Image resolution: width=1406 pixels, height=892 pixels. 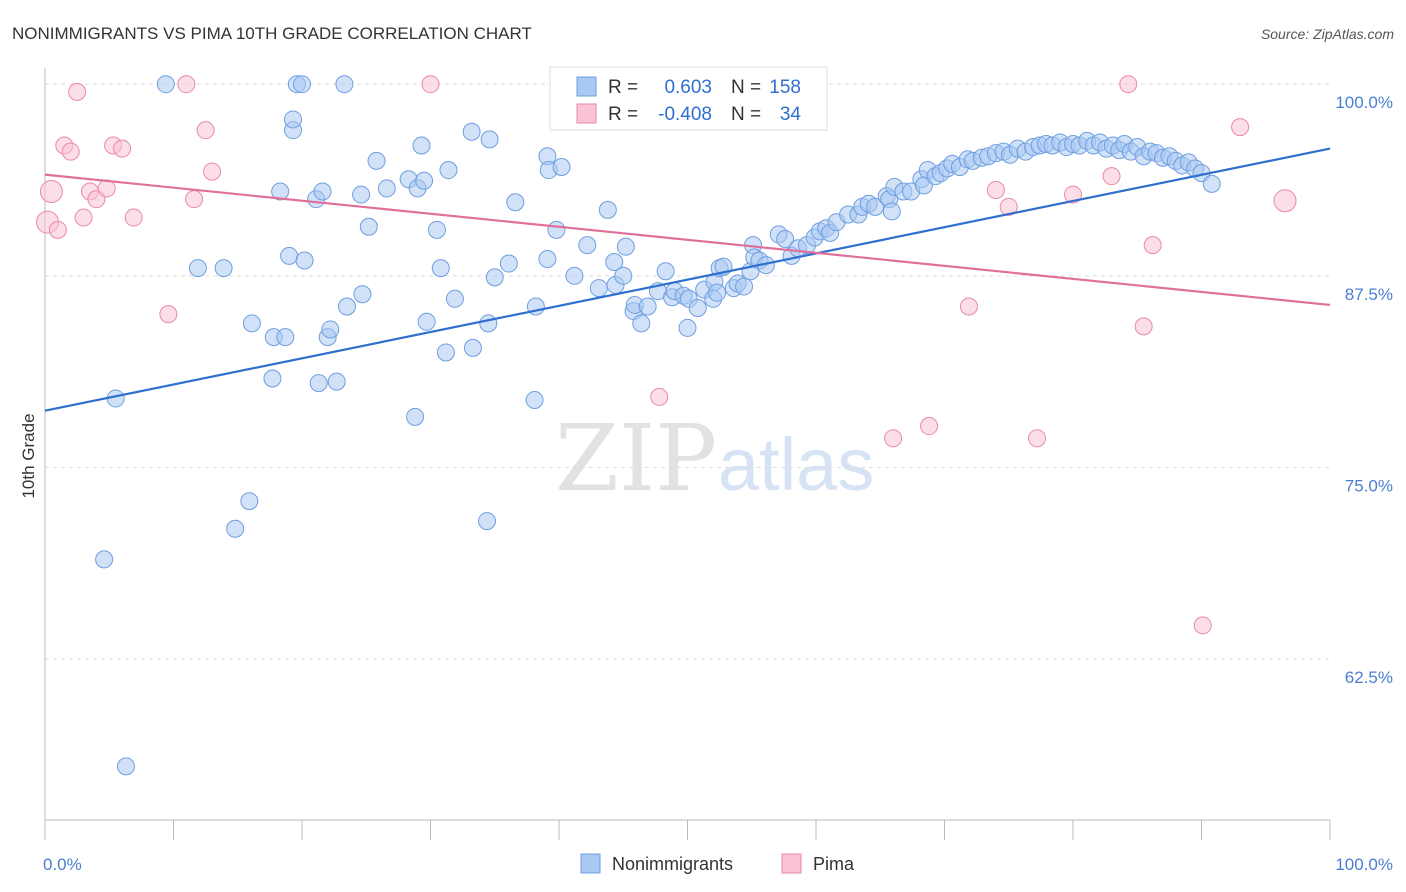 I want to click on bottom-legend-swatch-nonimmigrants, so click(x=590, y=863).